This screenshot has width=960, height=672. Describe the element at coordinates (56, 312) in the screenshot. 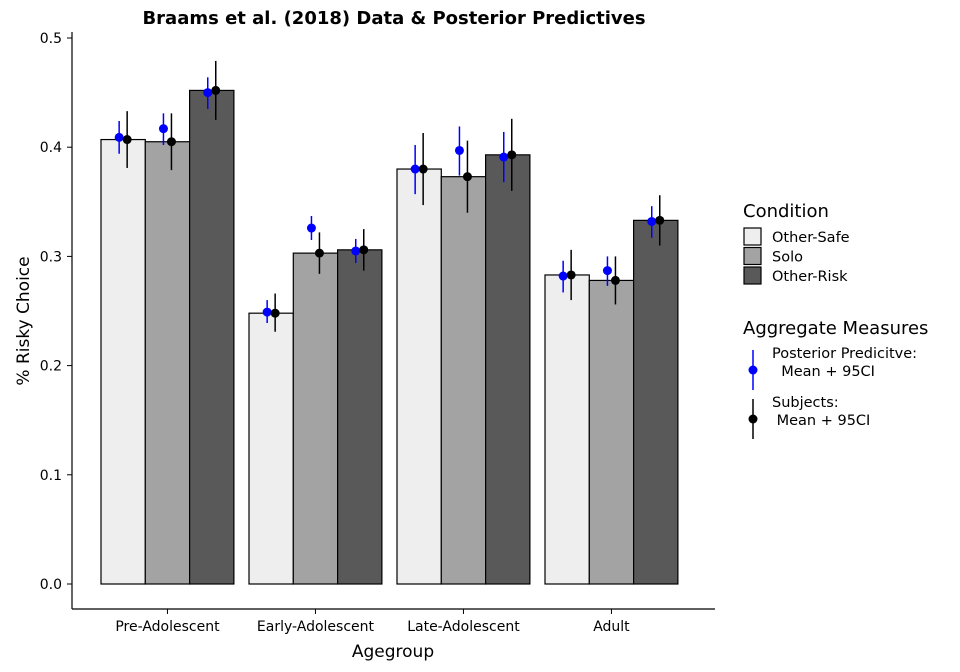

I see `y-axis-ticks: 0.0 0.1 0.2 0.3 0.4 0.5` at that location.